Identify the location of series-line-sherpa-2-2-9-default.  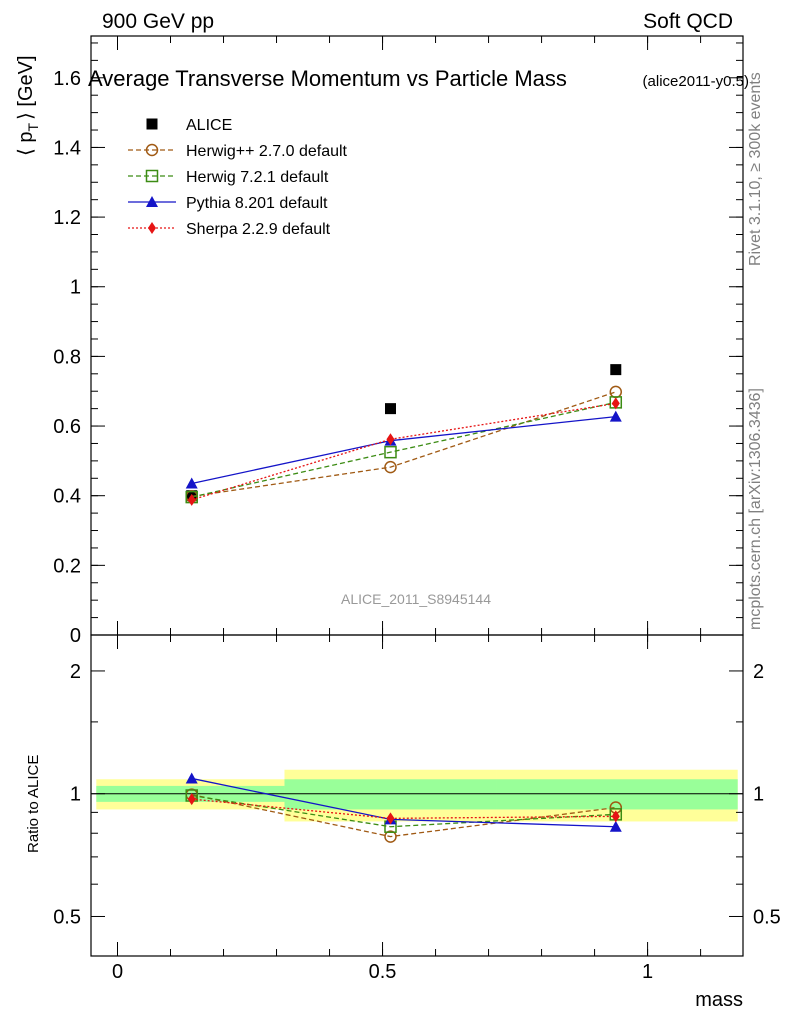
(403, 451).